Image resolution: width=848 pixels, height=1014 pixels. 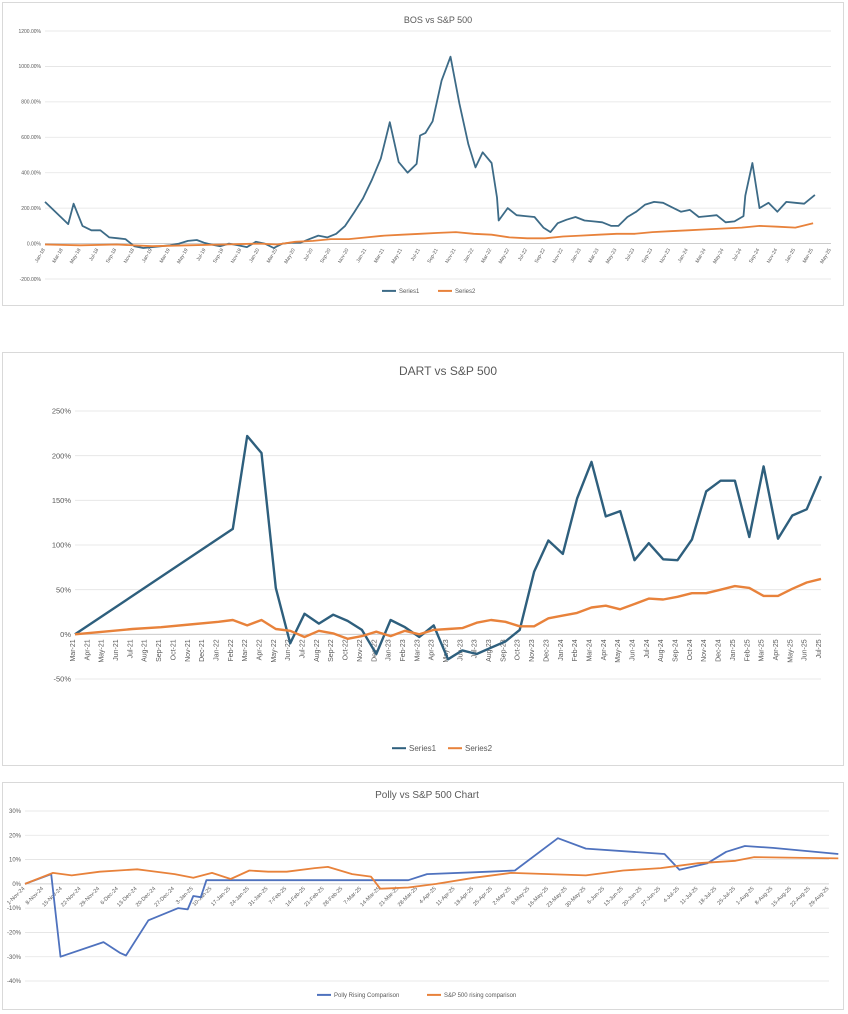 I want to click on bos-x-tick-label: Jul-21, so click(x=416, y=254).